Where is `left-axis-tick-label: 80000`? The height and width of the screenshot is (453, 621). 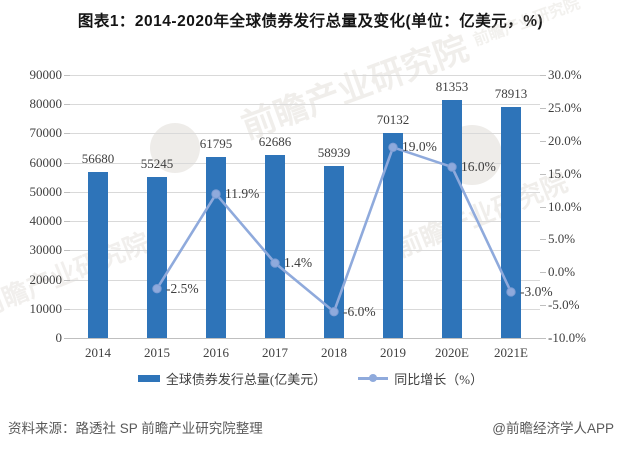
left-axis-tick-label: 80000 is located at coordinates (46, 104).